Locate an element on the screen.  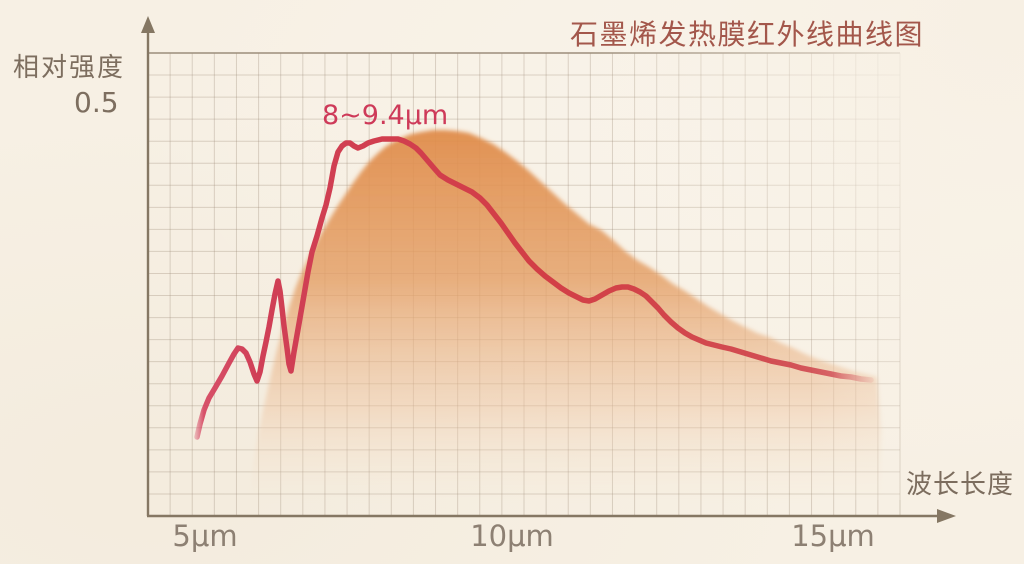
y-axis-tick-0.5: 0.5 is located at coordinates (96, 102).